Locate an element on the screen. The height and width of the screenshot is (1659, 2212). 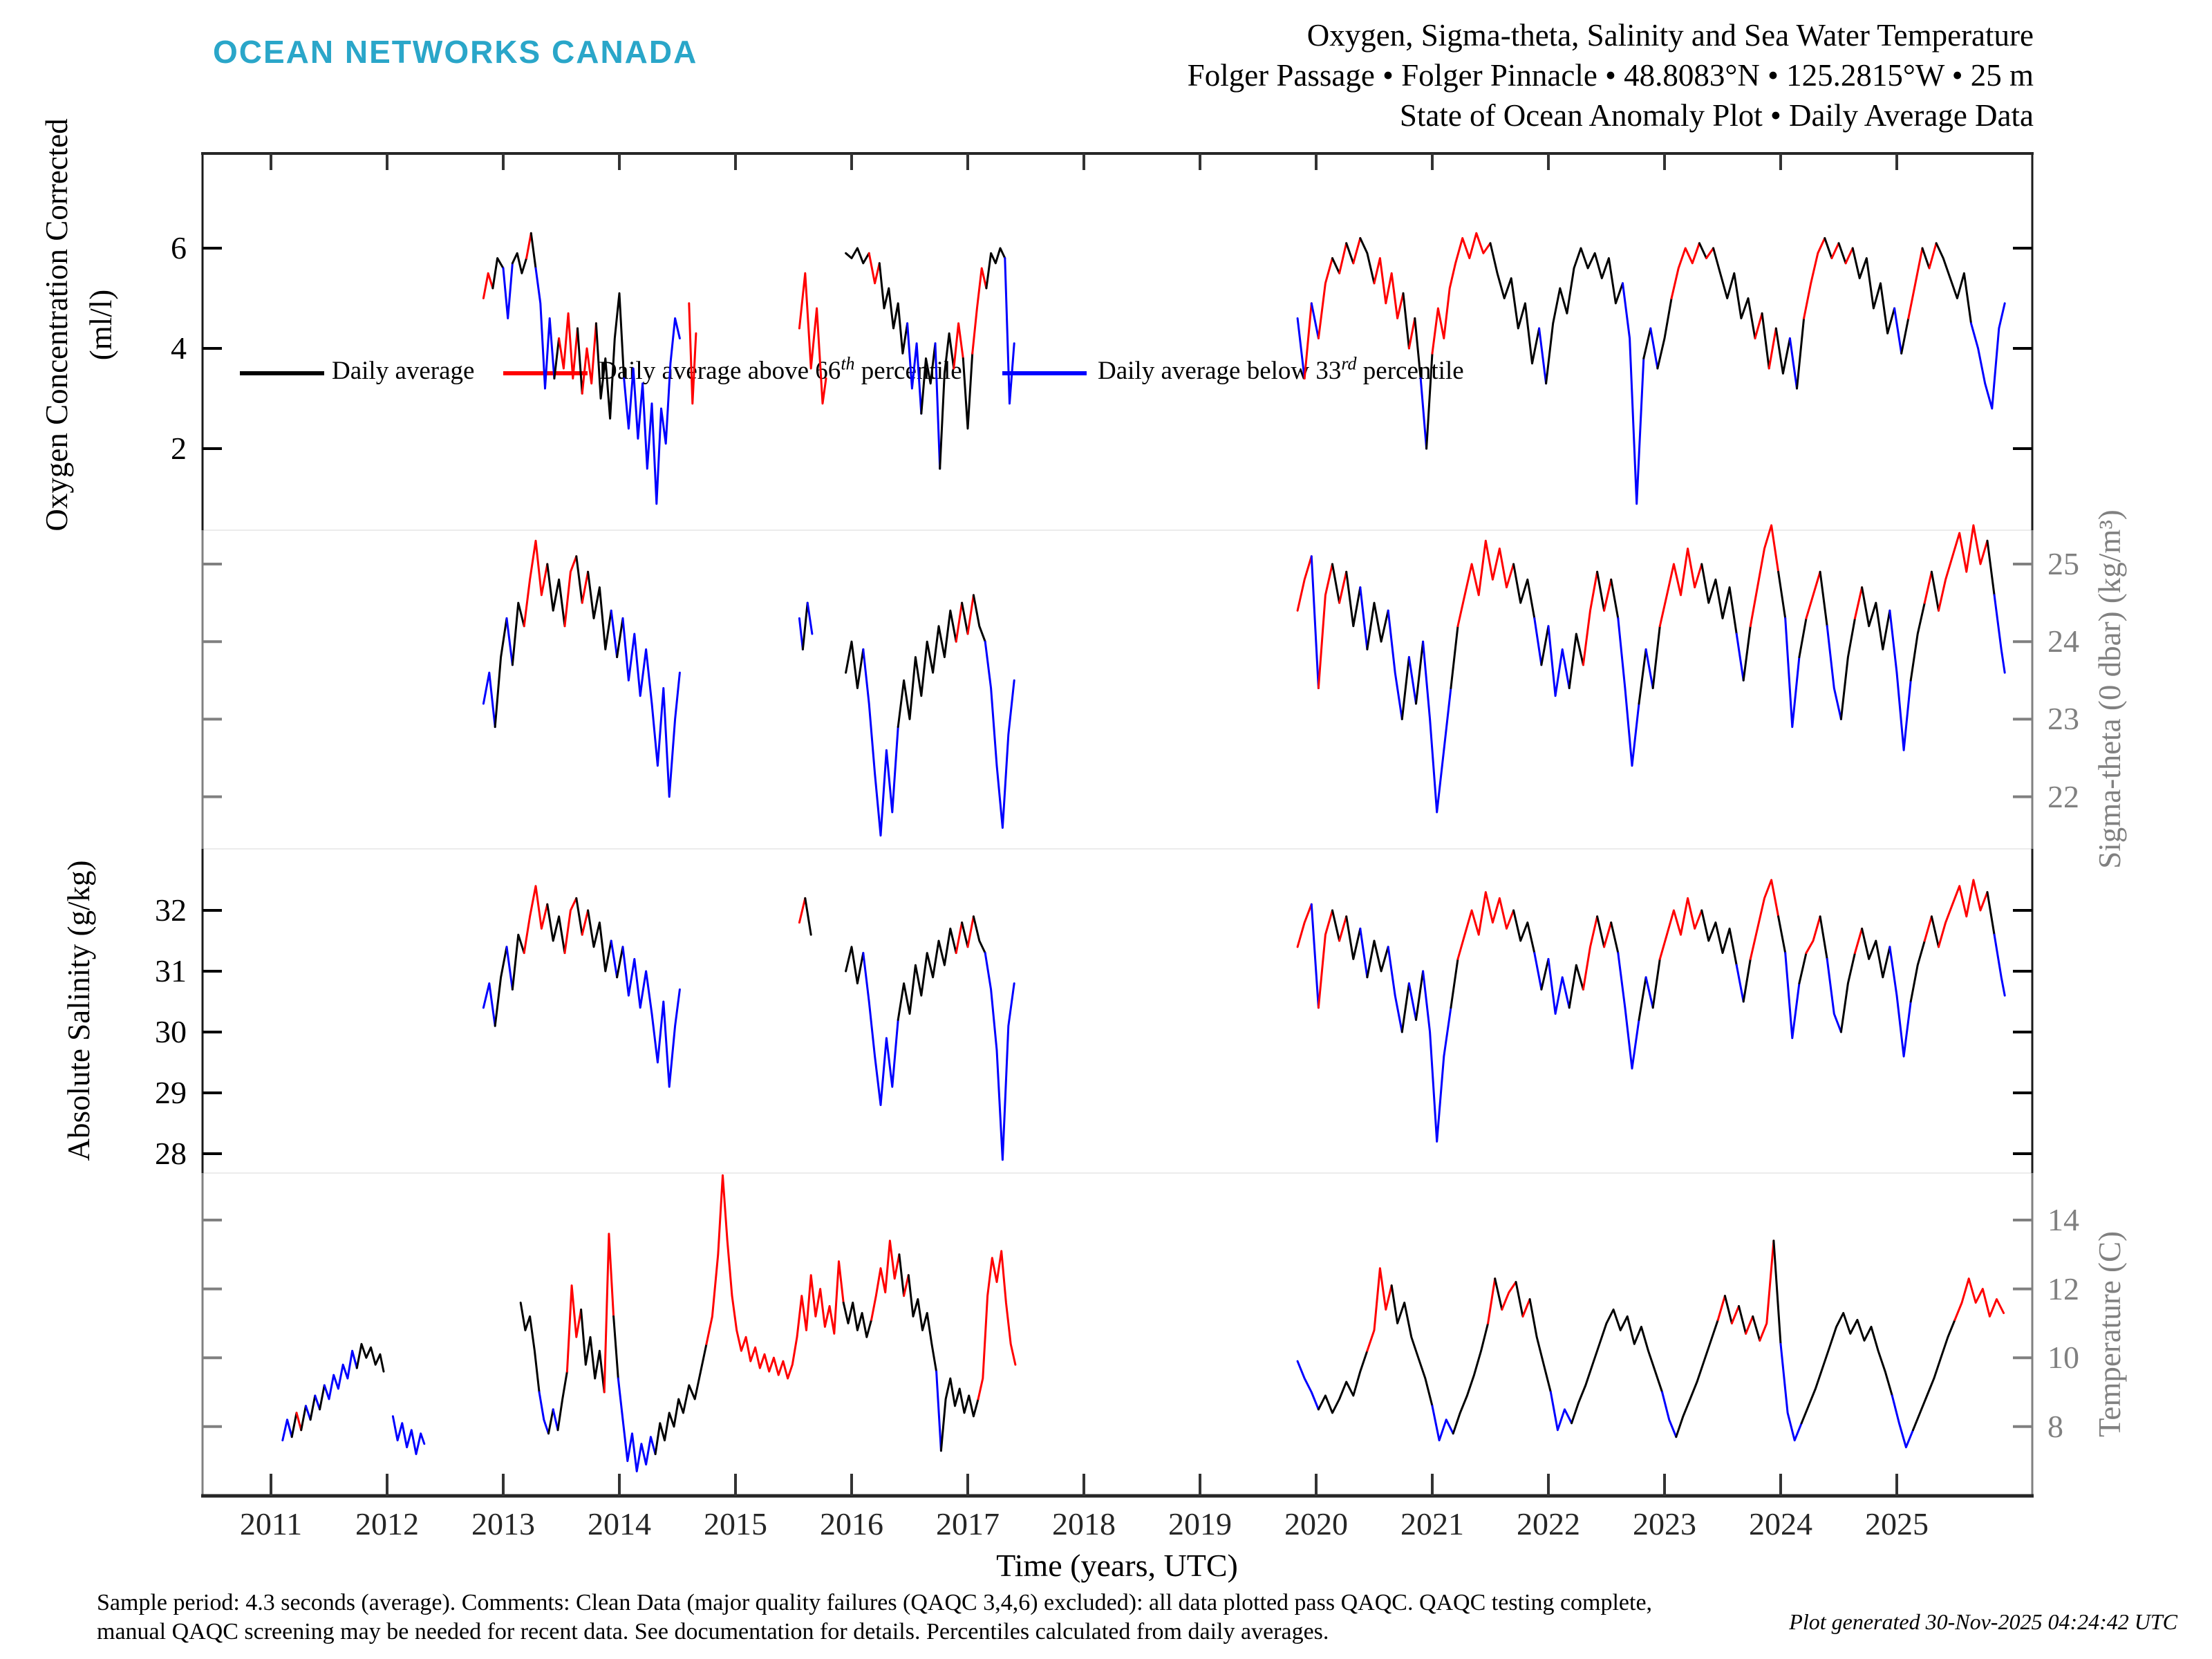
legend-label-daily-average: Daily average is located at coordinates (403, 371).